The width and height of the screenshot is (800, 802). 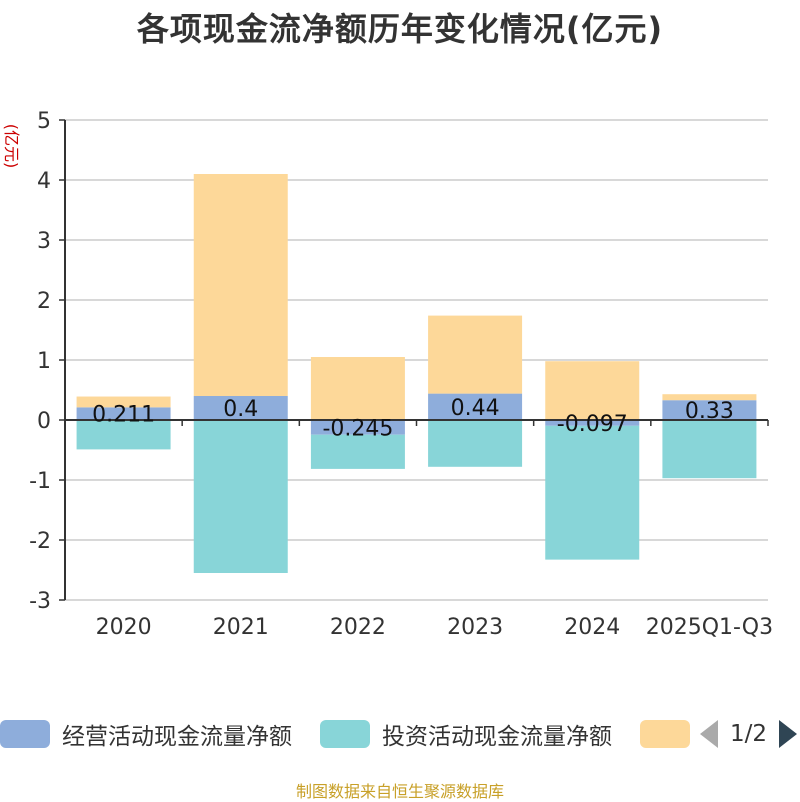 What do you see at coordinates (25, 734) in the screenshot?
I see `legend-swatch-operating` at bounding box center [25, 734].